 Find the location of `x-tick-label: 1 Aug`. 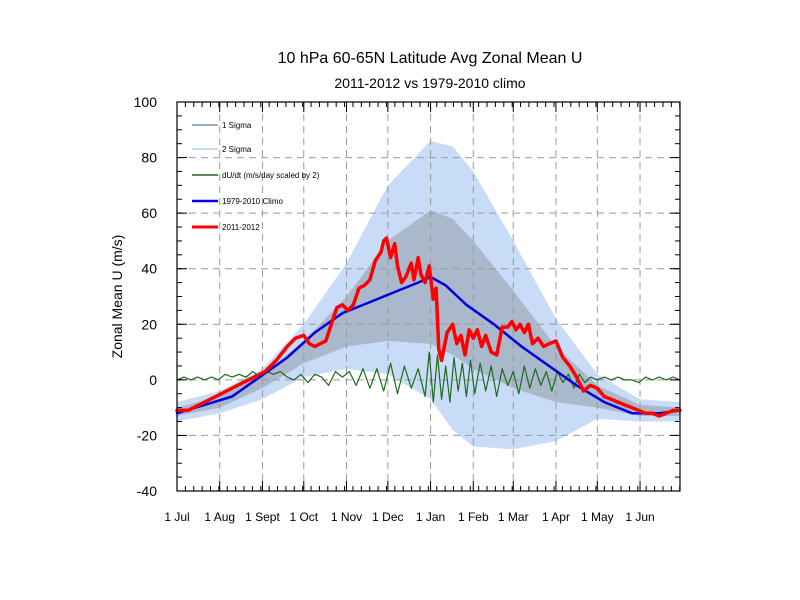

x-tick-label: 1 Aug is located at coordinates (219, 517).